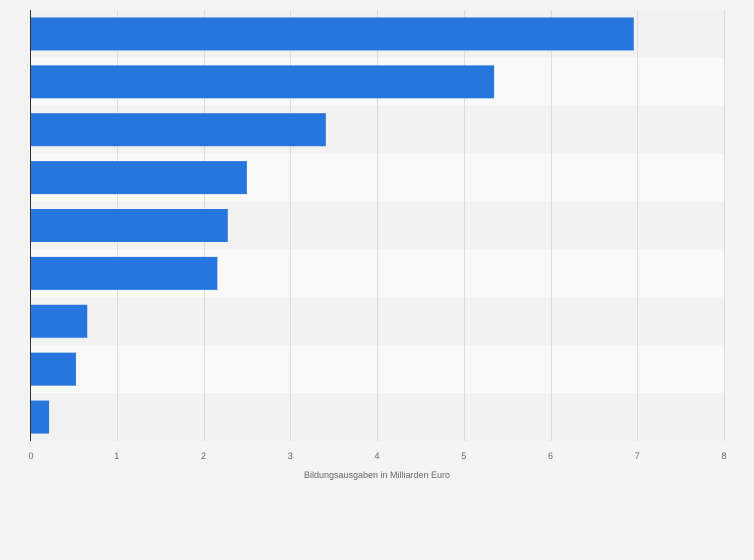 The image size is (754, 560). I want to click on x-tick-label-5: 5, so click(463, 456).